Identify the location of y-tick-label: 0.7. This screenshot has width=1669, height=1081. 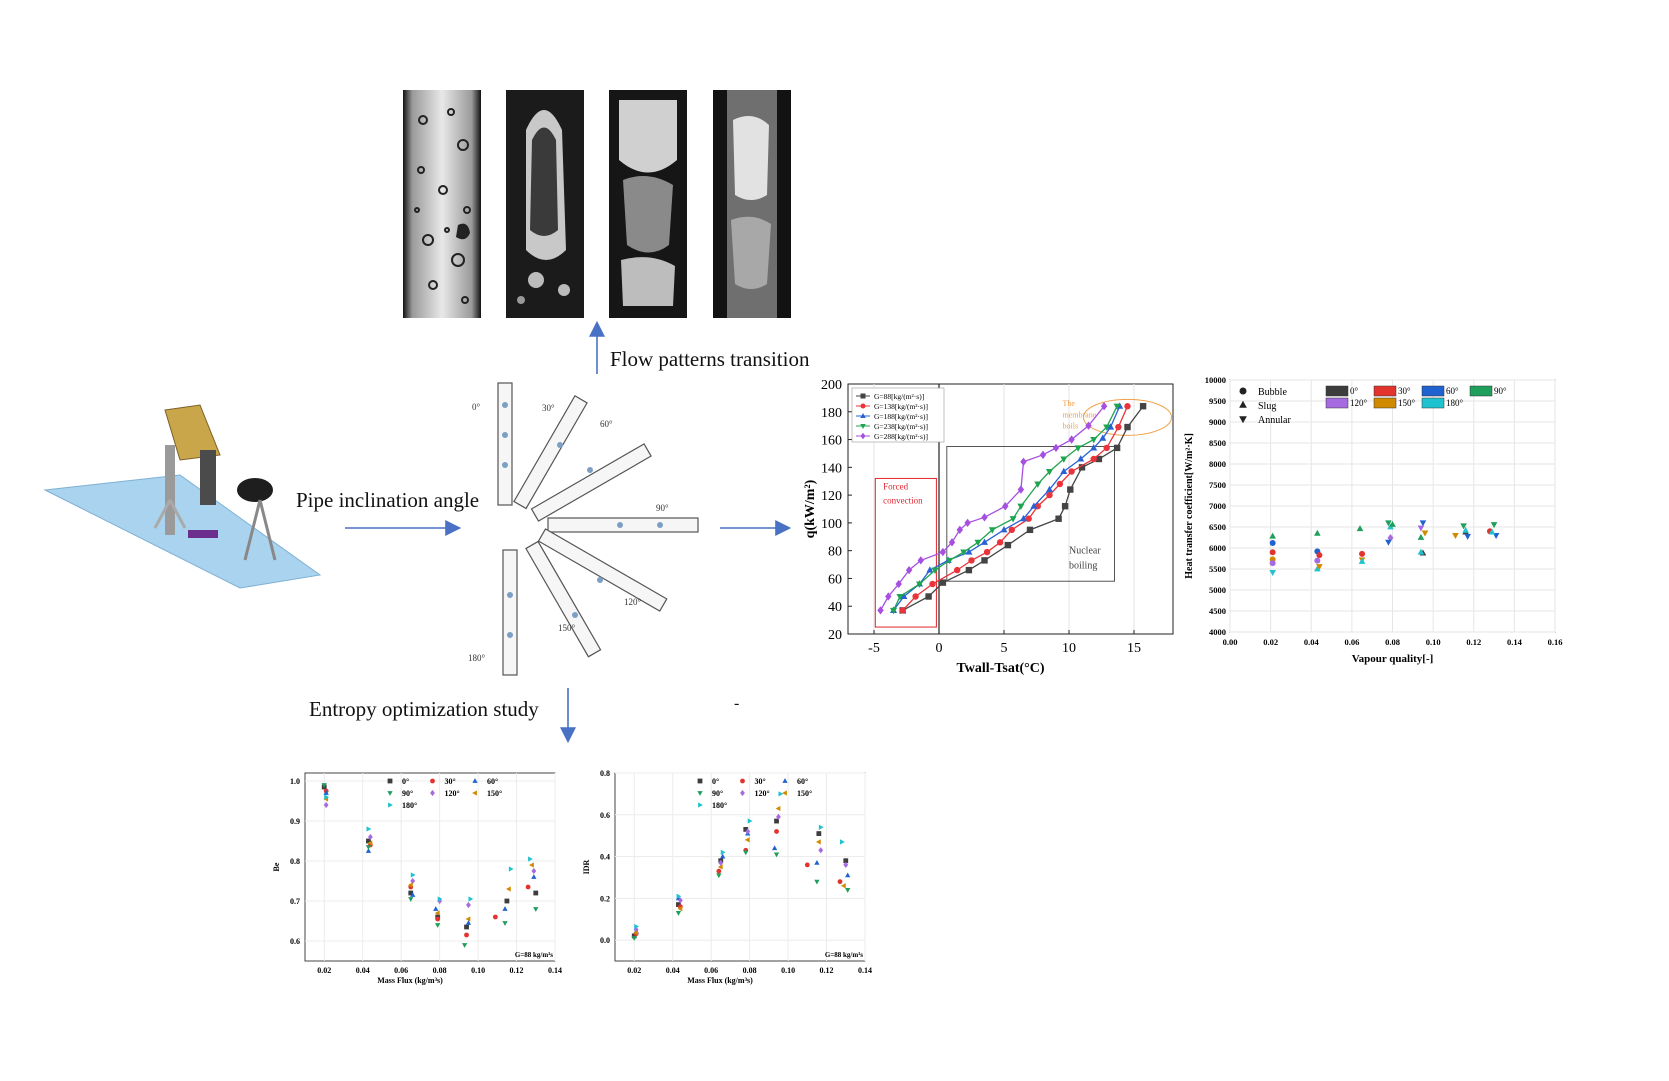
(295, 901).